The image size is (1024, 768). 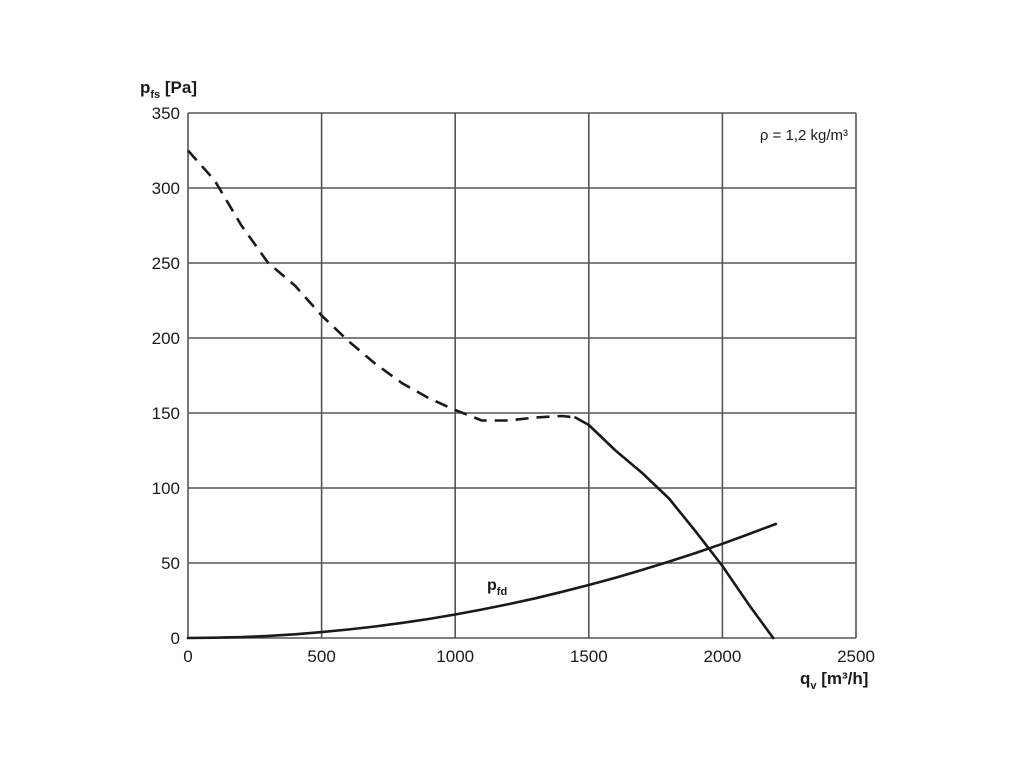 I want to click on x-tick-label: 1000, so click(x=455, y=656).